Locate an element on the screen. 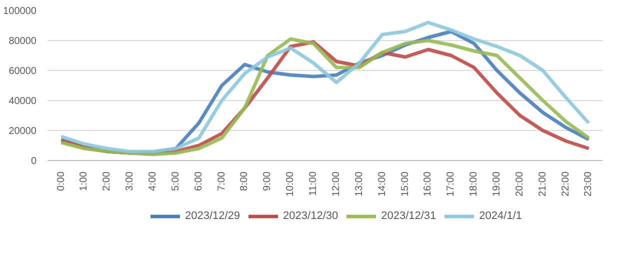 Image resolution: width=635 pixels, height=275 pixels. x-tick-label: 6:00 is located at coordinates (198, 181).